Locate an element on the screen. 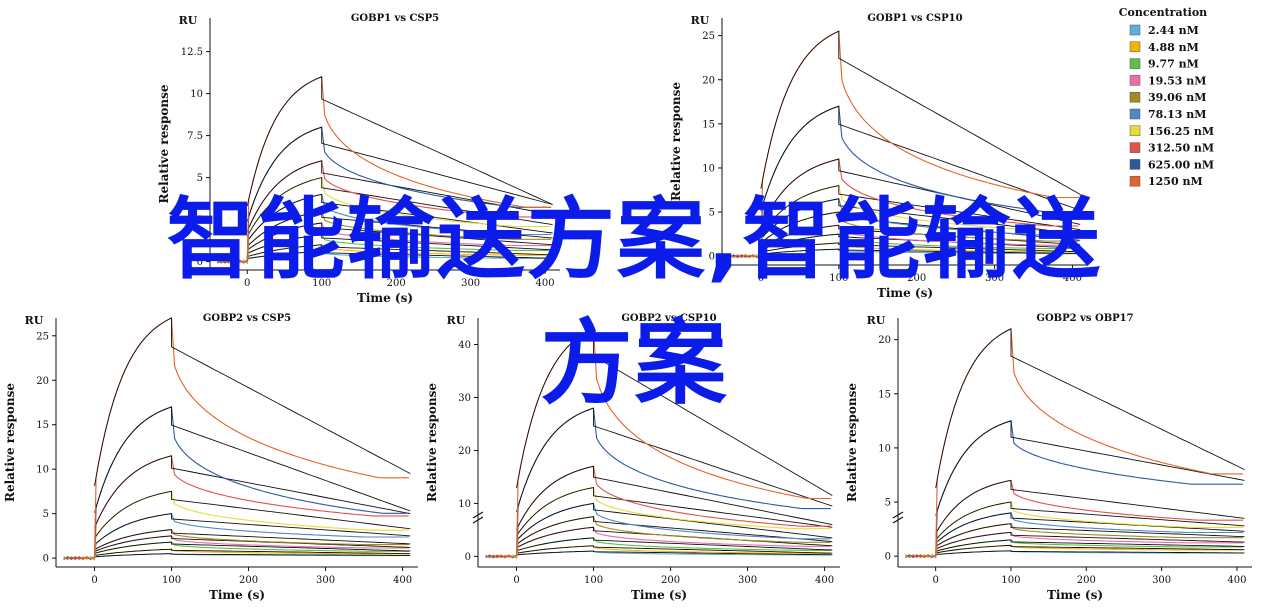 Image resolution: width=1269 pixels, height=610 pixels. legend-entry: 2.44 nM is located at coordinates (1173, 30).